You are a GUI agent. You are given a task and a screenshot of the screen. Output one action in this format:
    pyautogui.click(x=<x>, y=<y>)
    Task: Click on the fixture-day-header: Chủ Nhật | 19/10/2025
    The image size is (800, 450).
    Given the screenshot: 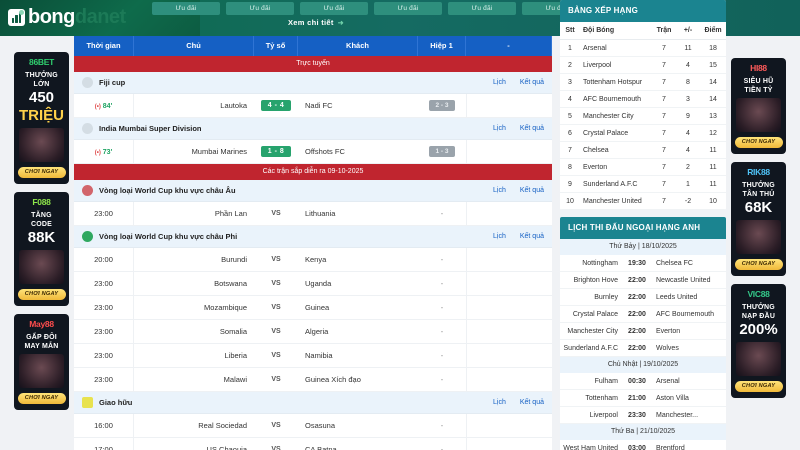 What is the action you would take?
    pyautogui.click(x=643, y=365)
    